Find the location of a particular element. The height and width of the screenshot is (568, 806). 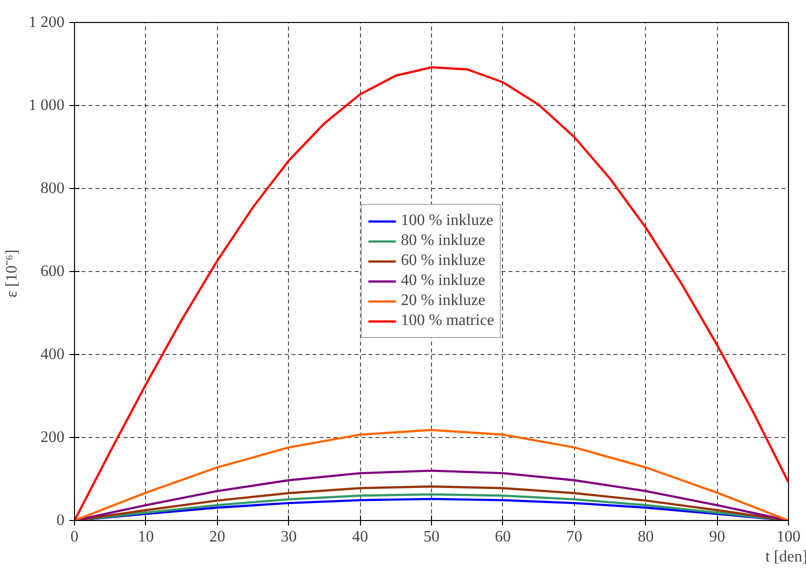

y-tick-label: 200 is located at coordinates (52, 437).